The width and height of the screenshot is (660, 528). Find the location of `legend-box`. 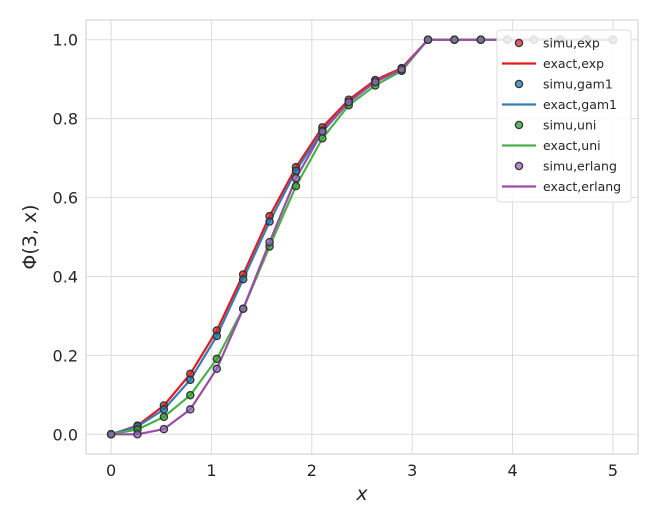

legend-box is located at coordinates (564, 116).